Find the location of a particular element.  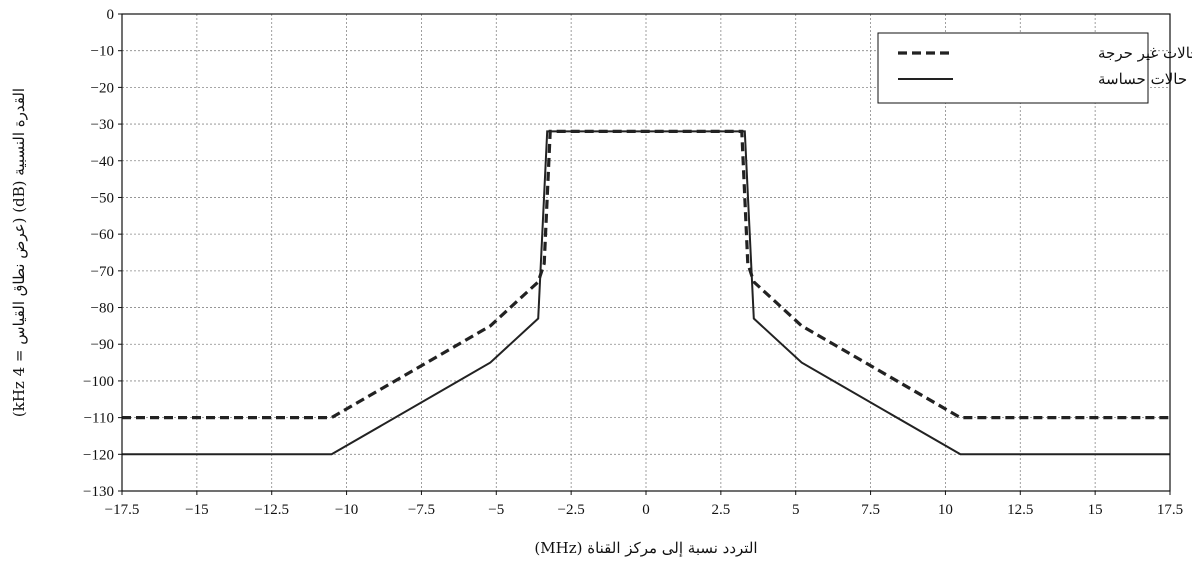

y-tick-label: −90 is located at coordinates (102, 345).